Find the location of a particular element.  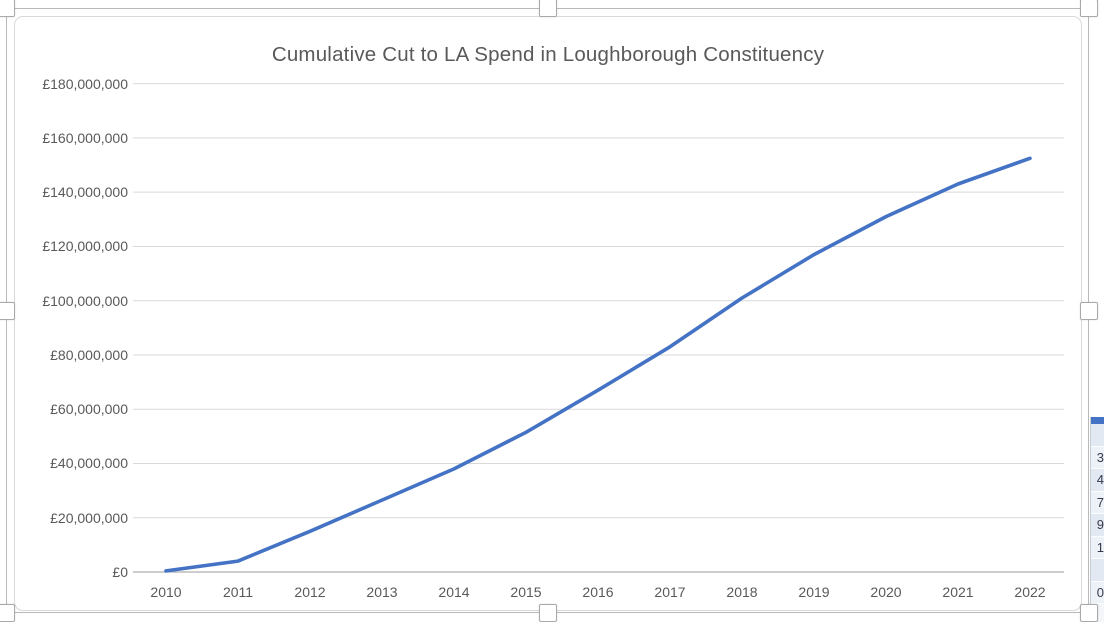

x-tick-label: 2021 is located at coordinates (958, 592).